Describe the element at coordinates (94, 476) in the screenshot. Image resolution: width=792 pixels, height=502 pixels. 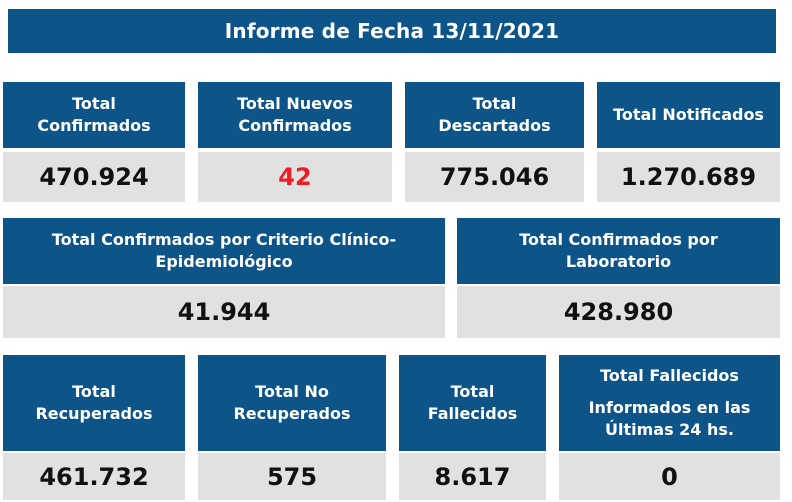
I see `card-value: 461.732` at that location.